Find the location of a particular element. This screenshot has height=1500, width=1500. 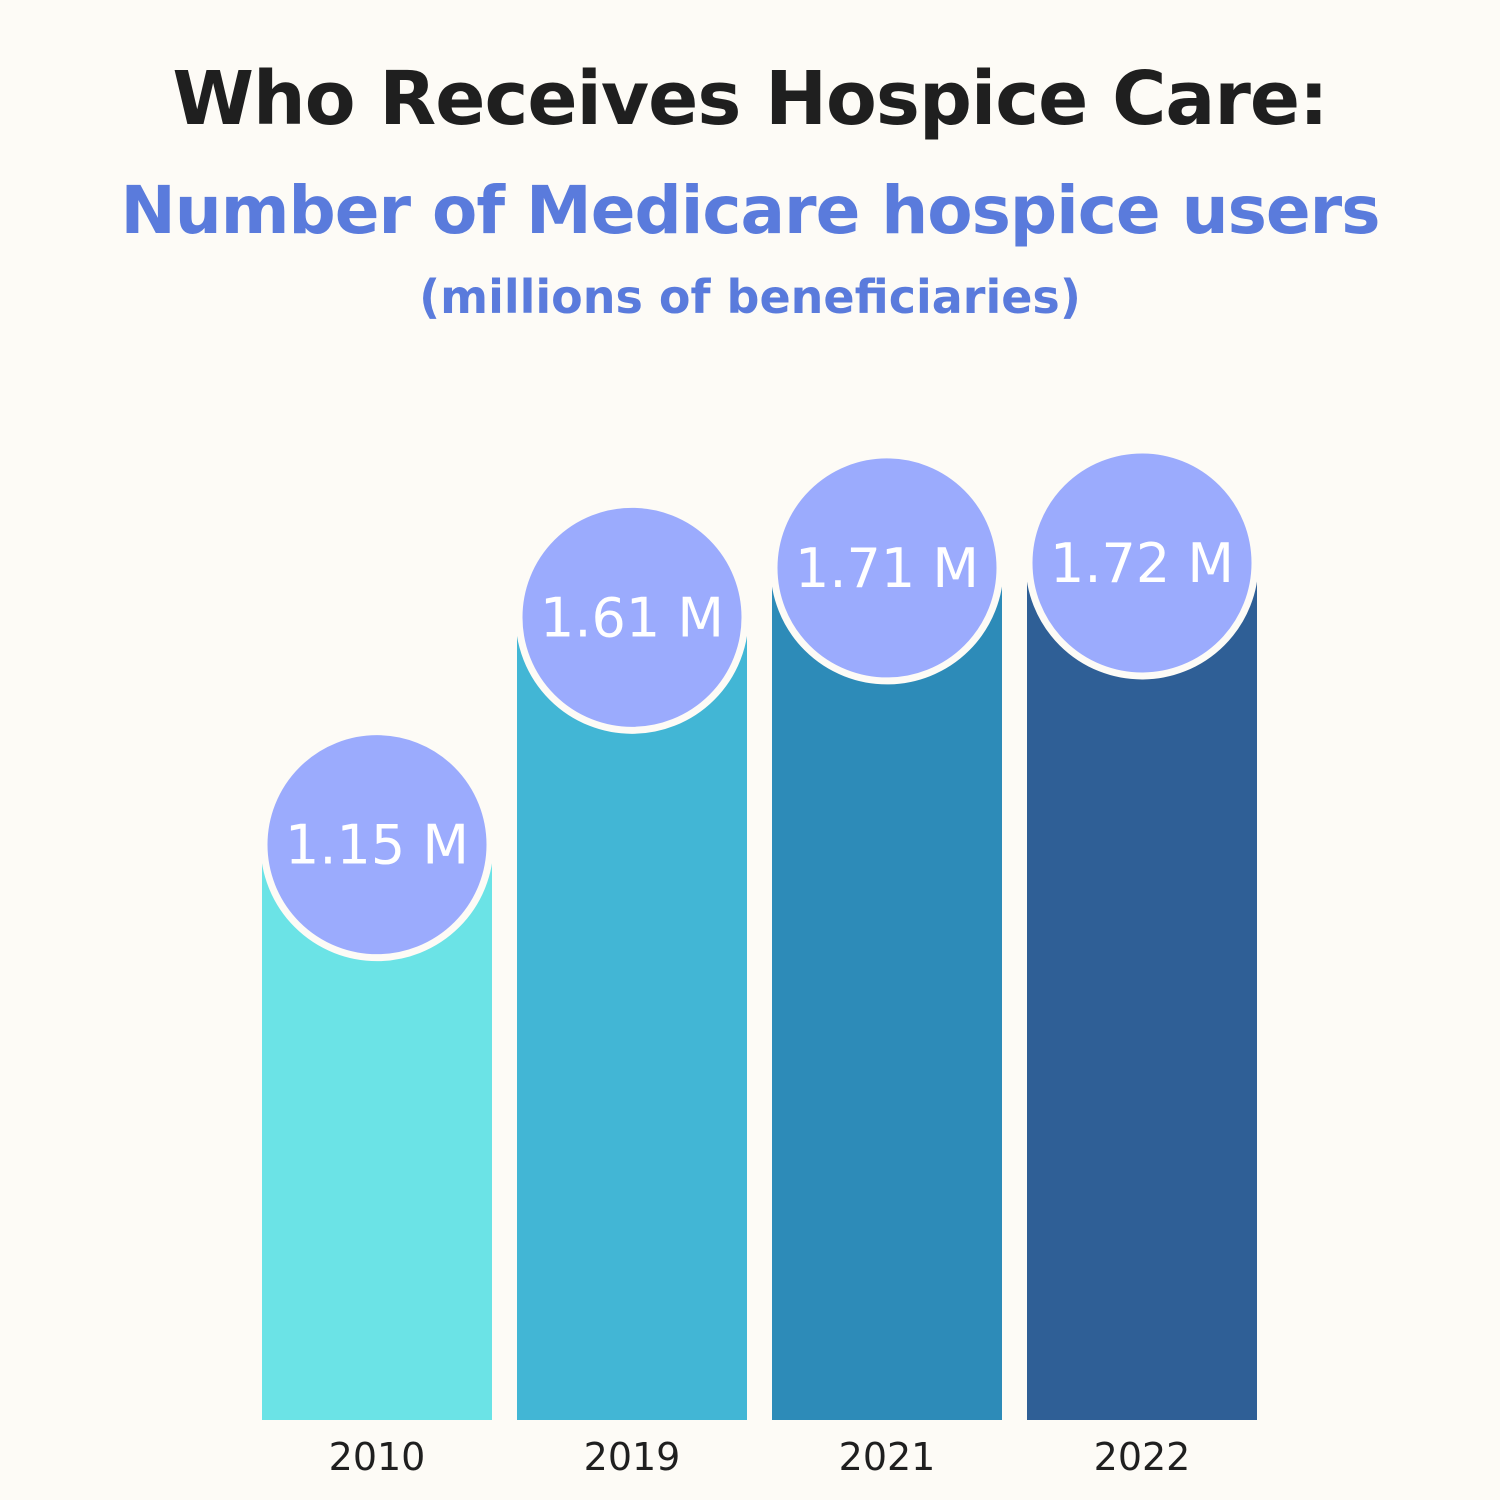

x-tick-label-2022: 2022 is located at coordinates (1142, 1457).